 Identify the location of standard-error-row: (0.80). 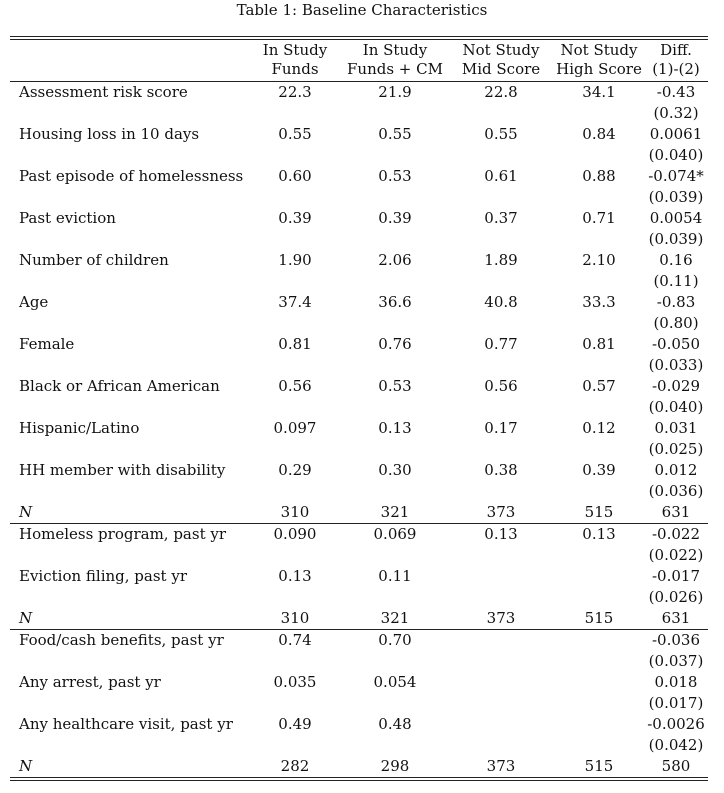
(359, 323).